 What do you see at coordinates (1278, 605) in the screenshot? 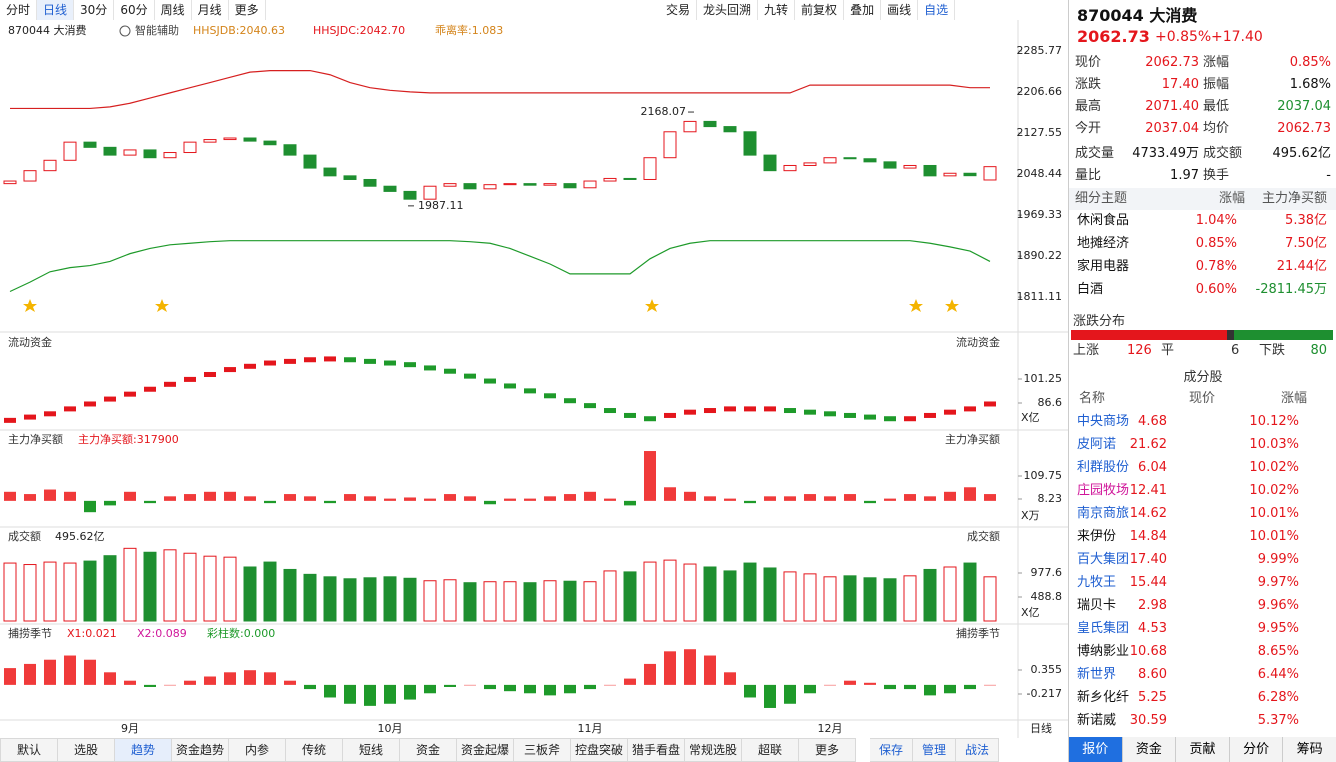
I see `stock-pct: 9.96%` at bounding box center [1278, 605].